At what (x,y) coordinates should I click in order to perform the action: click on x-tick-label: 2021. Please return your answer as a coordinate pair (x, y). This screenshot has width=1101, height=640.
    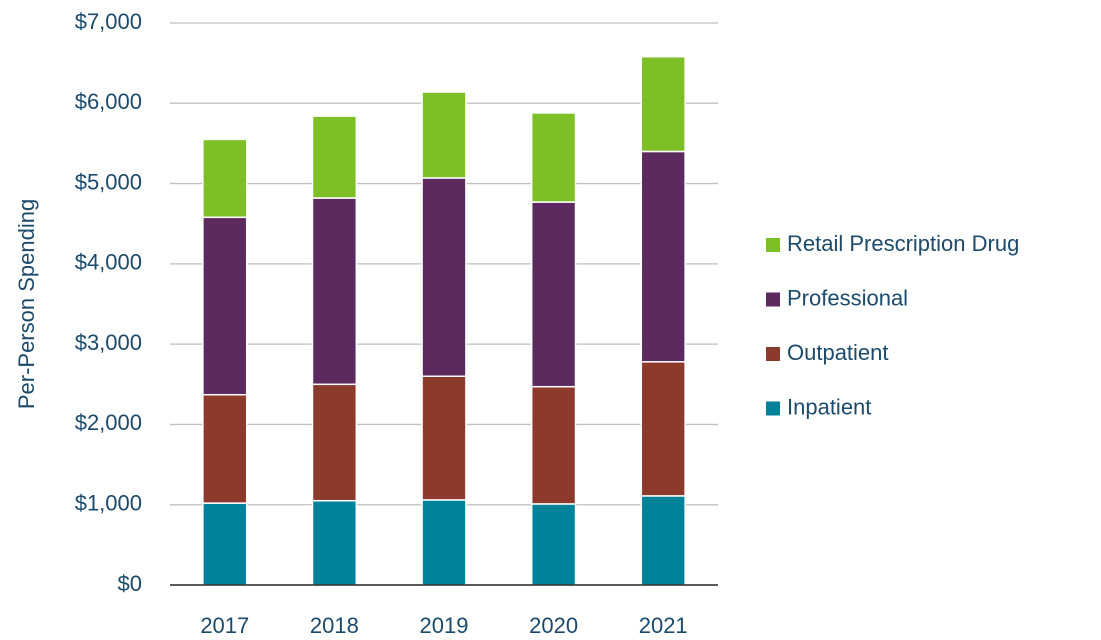
    Looking at the image, I should click on (663, 625).